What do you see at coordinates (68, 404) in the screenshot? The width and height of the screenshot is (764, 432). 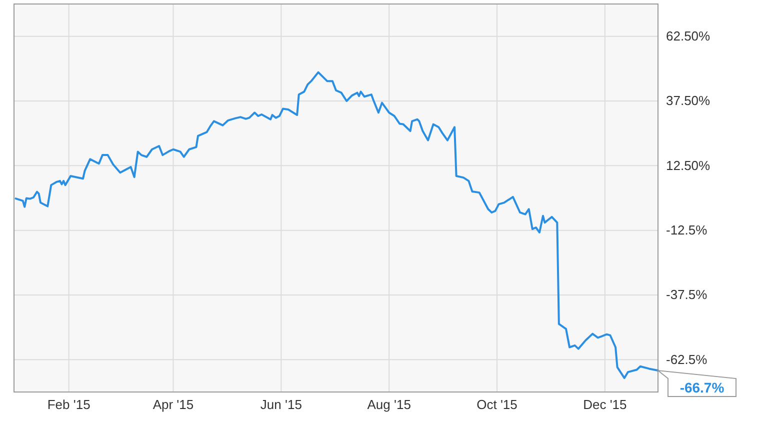 I see `x-tick-label: Feb '15` at bounding box center [68, 404].